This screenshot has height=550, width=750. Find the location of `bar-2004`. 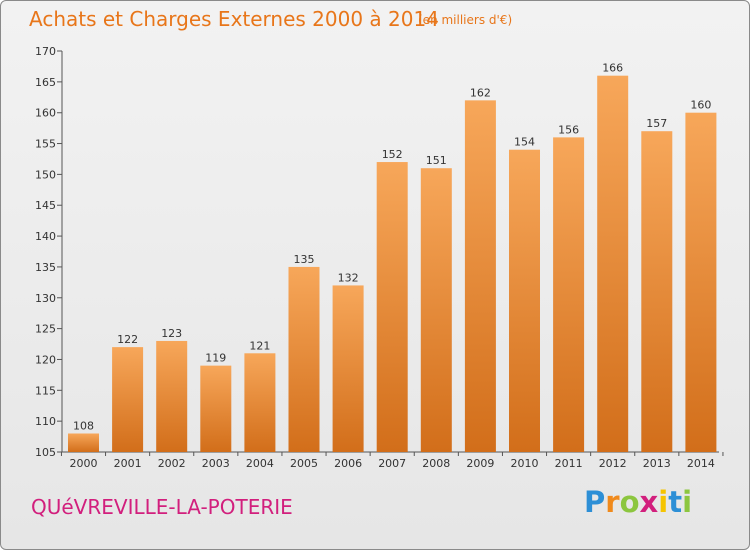

bar-2004 is located at coordinates (260, 402).